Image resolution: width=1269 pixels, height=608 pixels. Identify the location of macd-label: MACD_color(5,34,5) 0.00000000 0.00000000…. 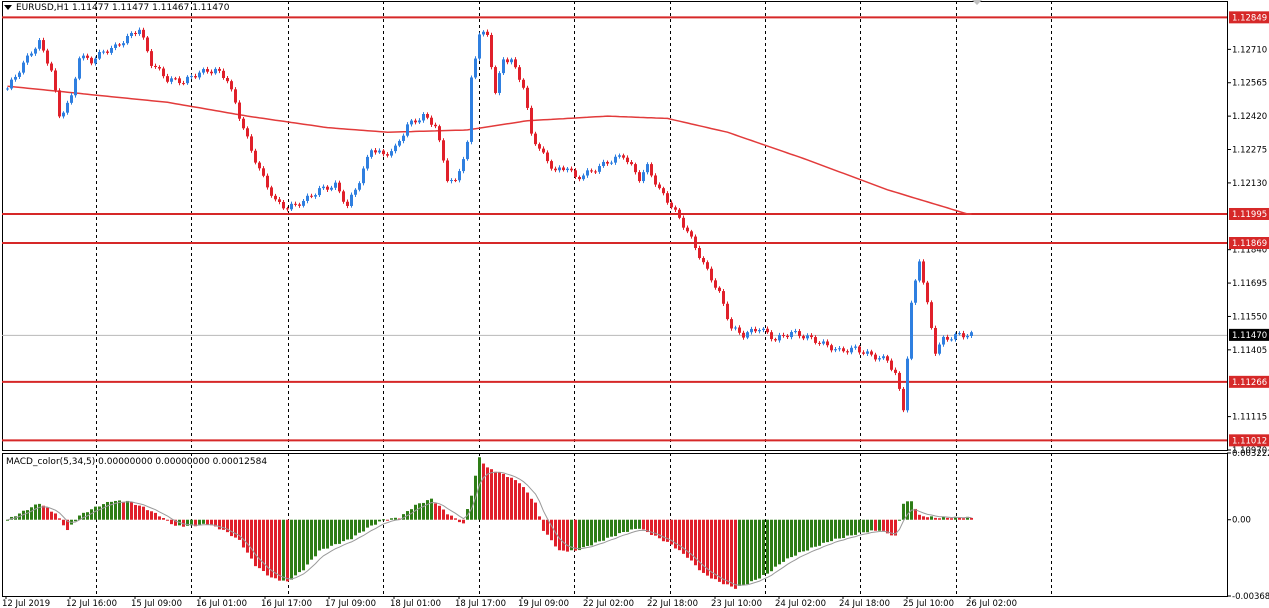
(137, 462).